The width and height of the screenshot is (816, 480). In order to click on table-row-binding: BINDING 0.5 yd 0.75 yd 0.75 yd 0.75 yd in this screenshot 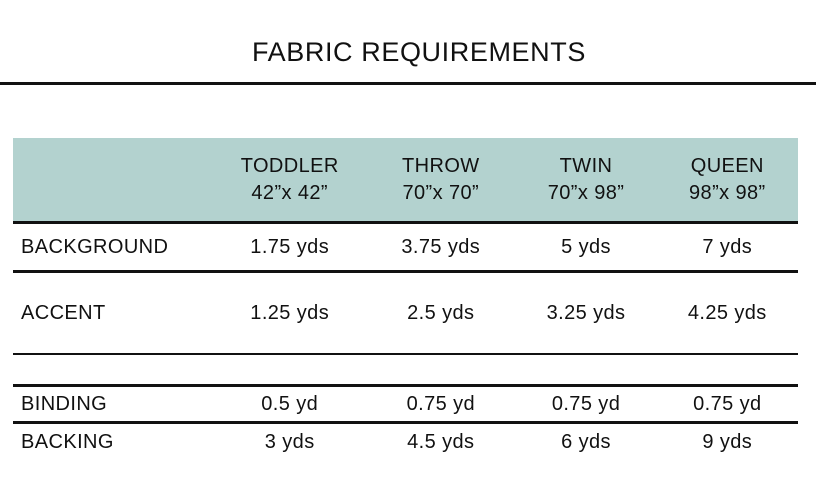, I will do `click(405, 405)`.